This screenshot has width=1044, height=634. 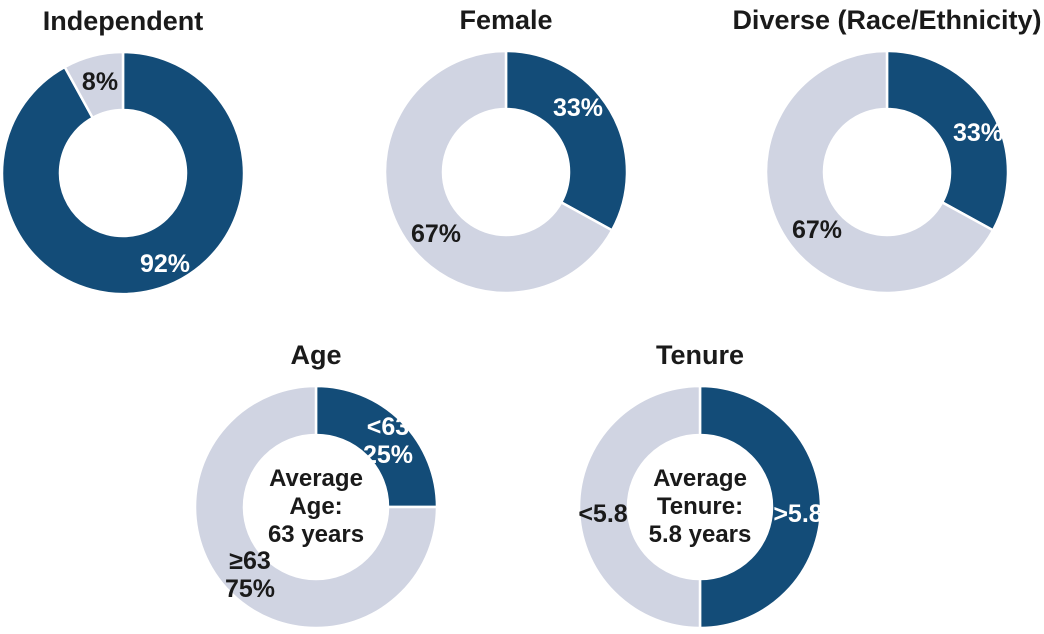 I want to click on donut-chart-female: Female 33% 67%, so click(x=506, y=150).